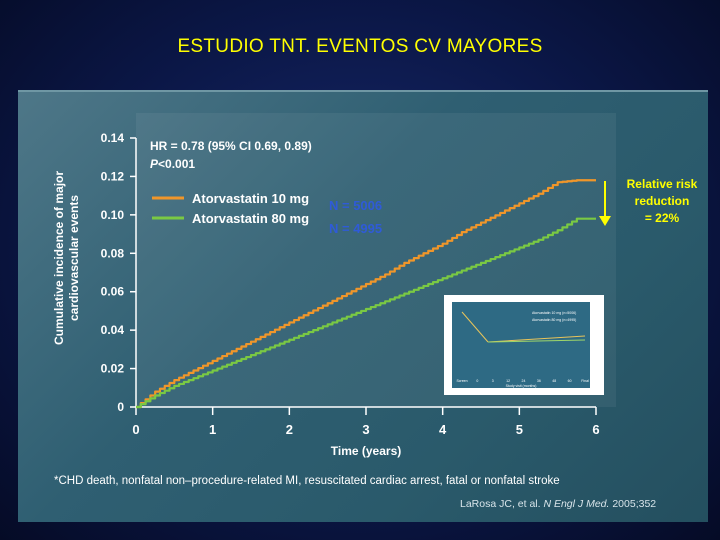 This screenshot has height=540, width=720. What do you see at coordinates (521, 386) in the screenshot?
I see `inset-x-label: Study visit (months)` at bounding box center [521, 386].